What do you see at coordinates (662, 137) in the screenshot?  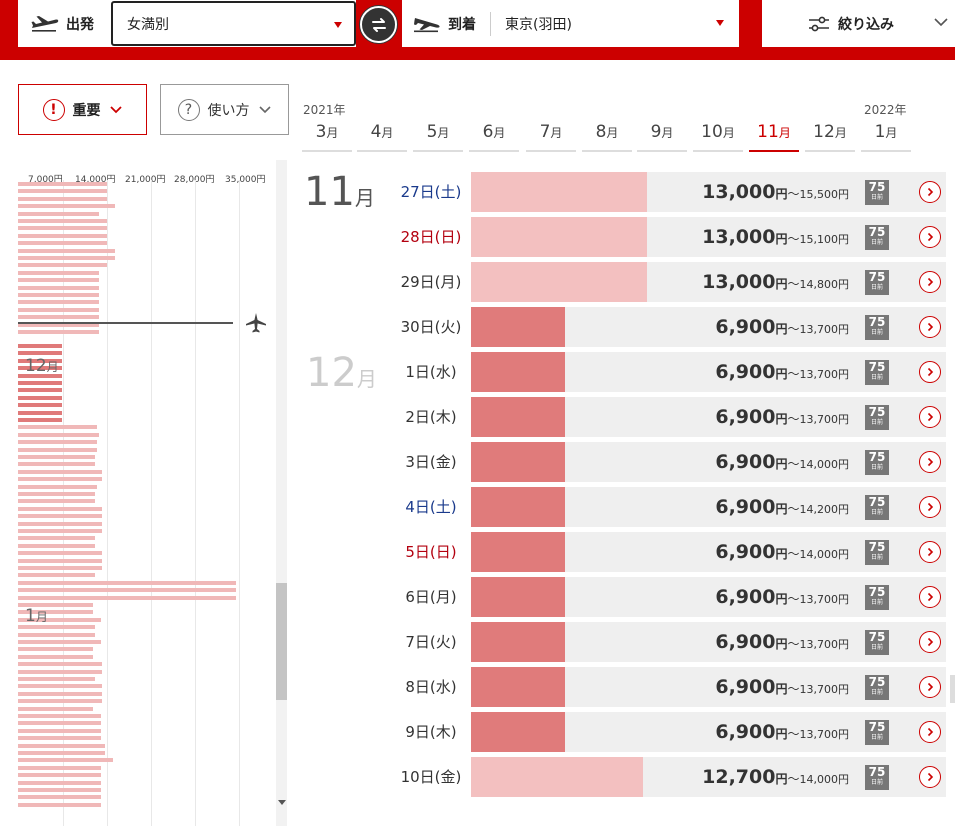 I see `month-tab-9: 9月` at bounding box center [662, 137].